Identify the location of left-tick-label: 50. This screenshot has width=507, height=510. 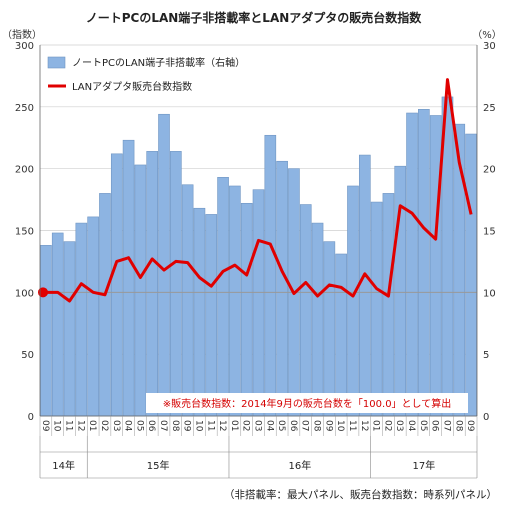
(27, 355).